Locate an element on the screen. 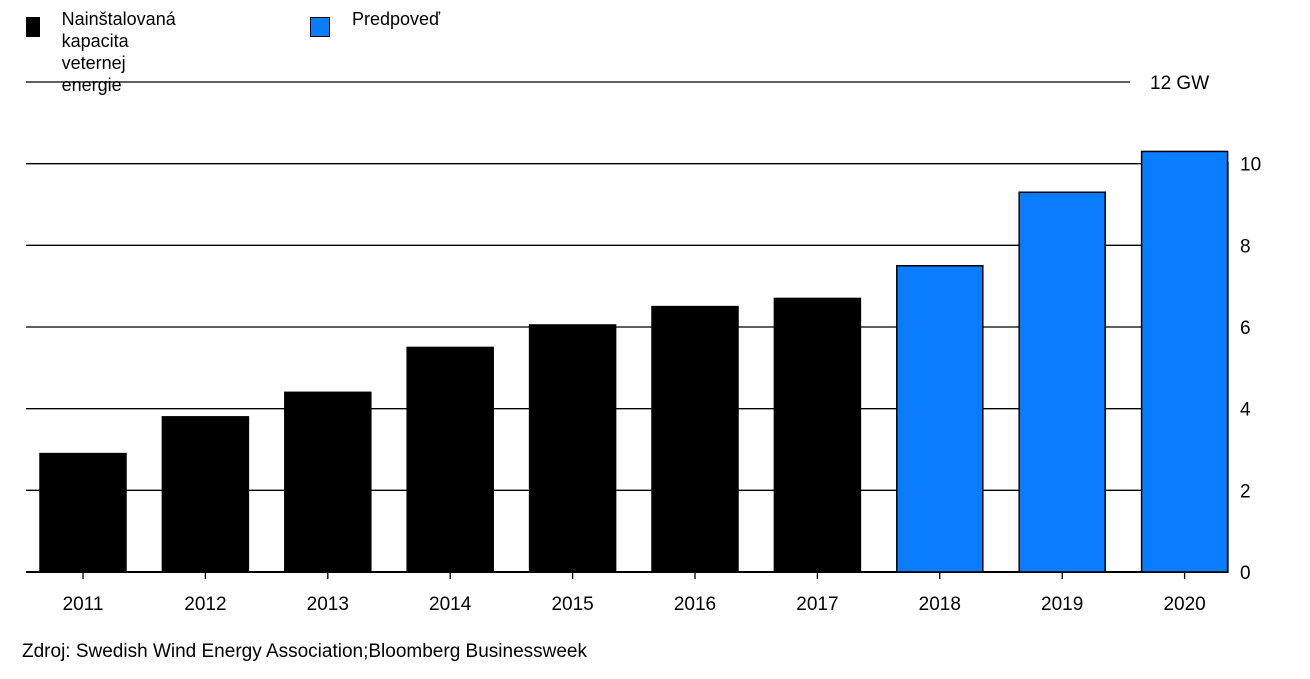 The width and height of the screenshot is (1310, 679). y-tick-label: 12 GW is located at coordinates (1179, 83).